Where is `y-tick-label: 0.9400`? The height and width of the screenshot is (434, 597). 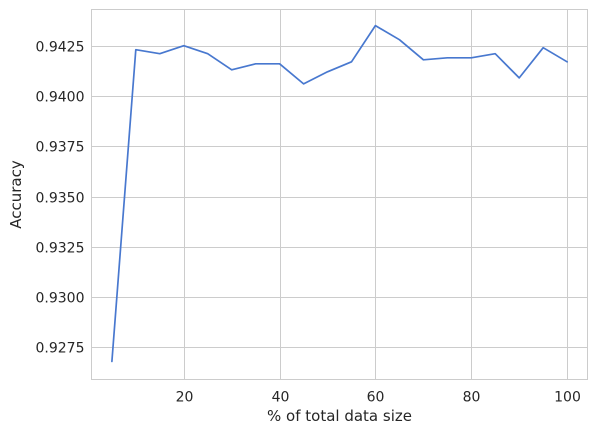
y-tick-label: 0.9400 is located at coordinates (60, 98).